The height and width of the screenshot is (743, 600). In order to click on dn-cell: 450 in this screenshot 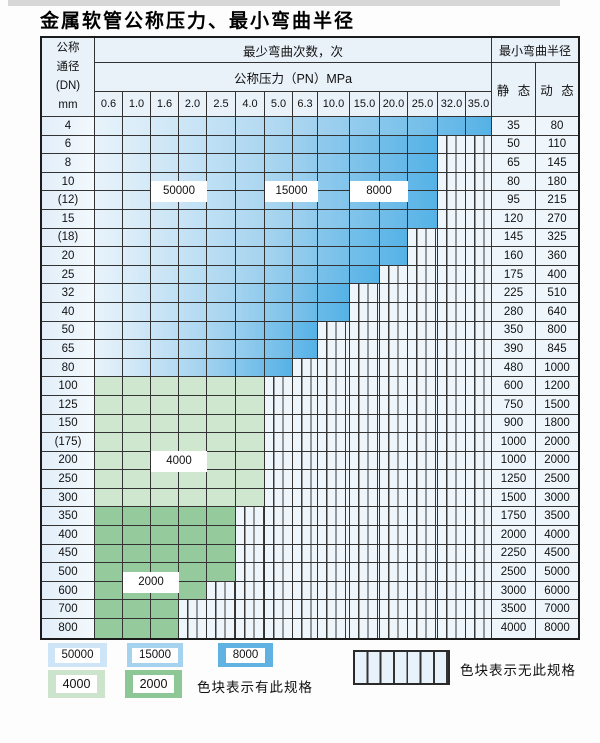, I will do `click(68, 554)`.